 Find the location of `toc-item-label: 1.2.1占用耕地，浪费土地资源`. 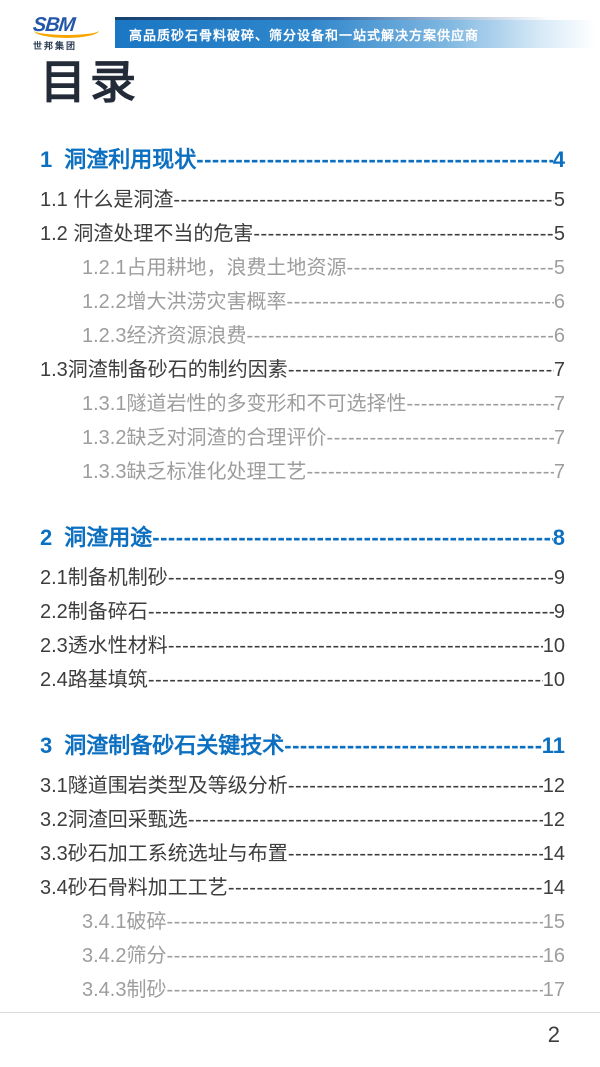

toc-item-label: 1.2.1占用耕地，浪费土地资源 is located at coordinates (214, 268).